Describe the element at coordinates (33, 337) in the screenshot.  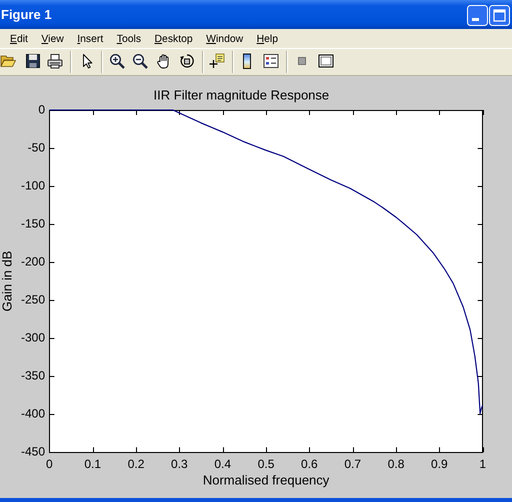
I see `y-tick-label: -300` at that location.